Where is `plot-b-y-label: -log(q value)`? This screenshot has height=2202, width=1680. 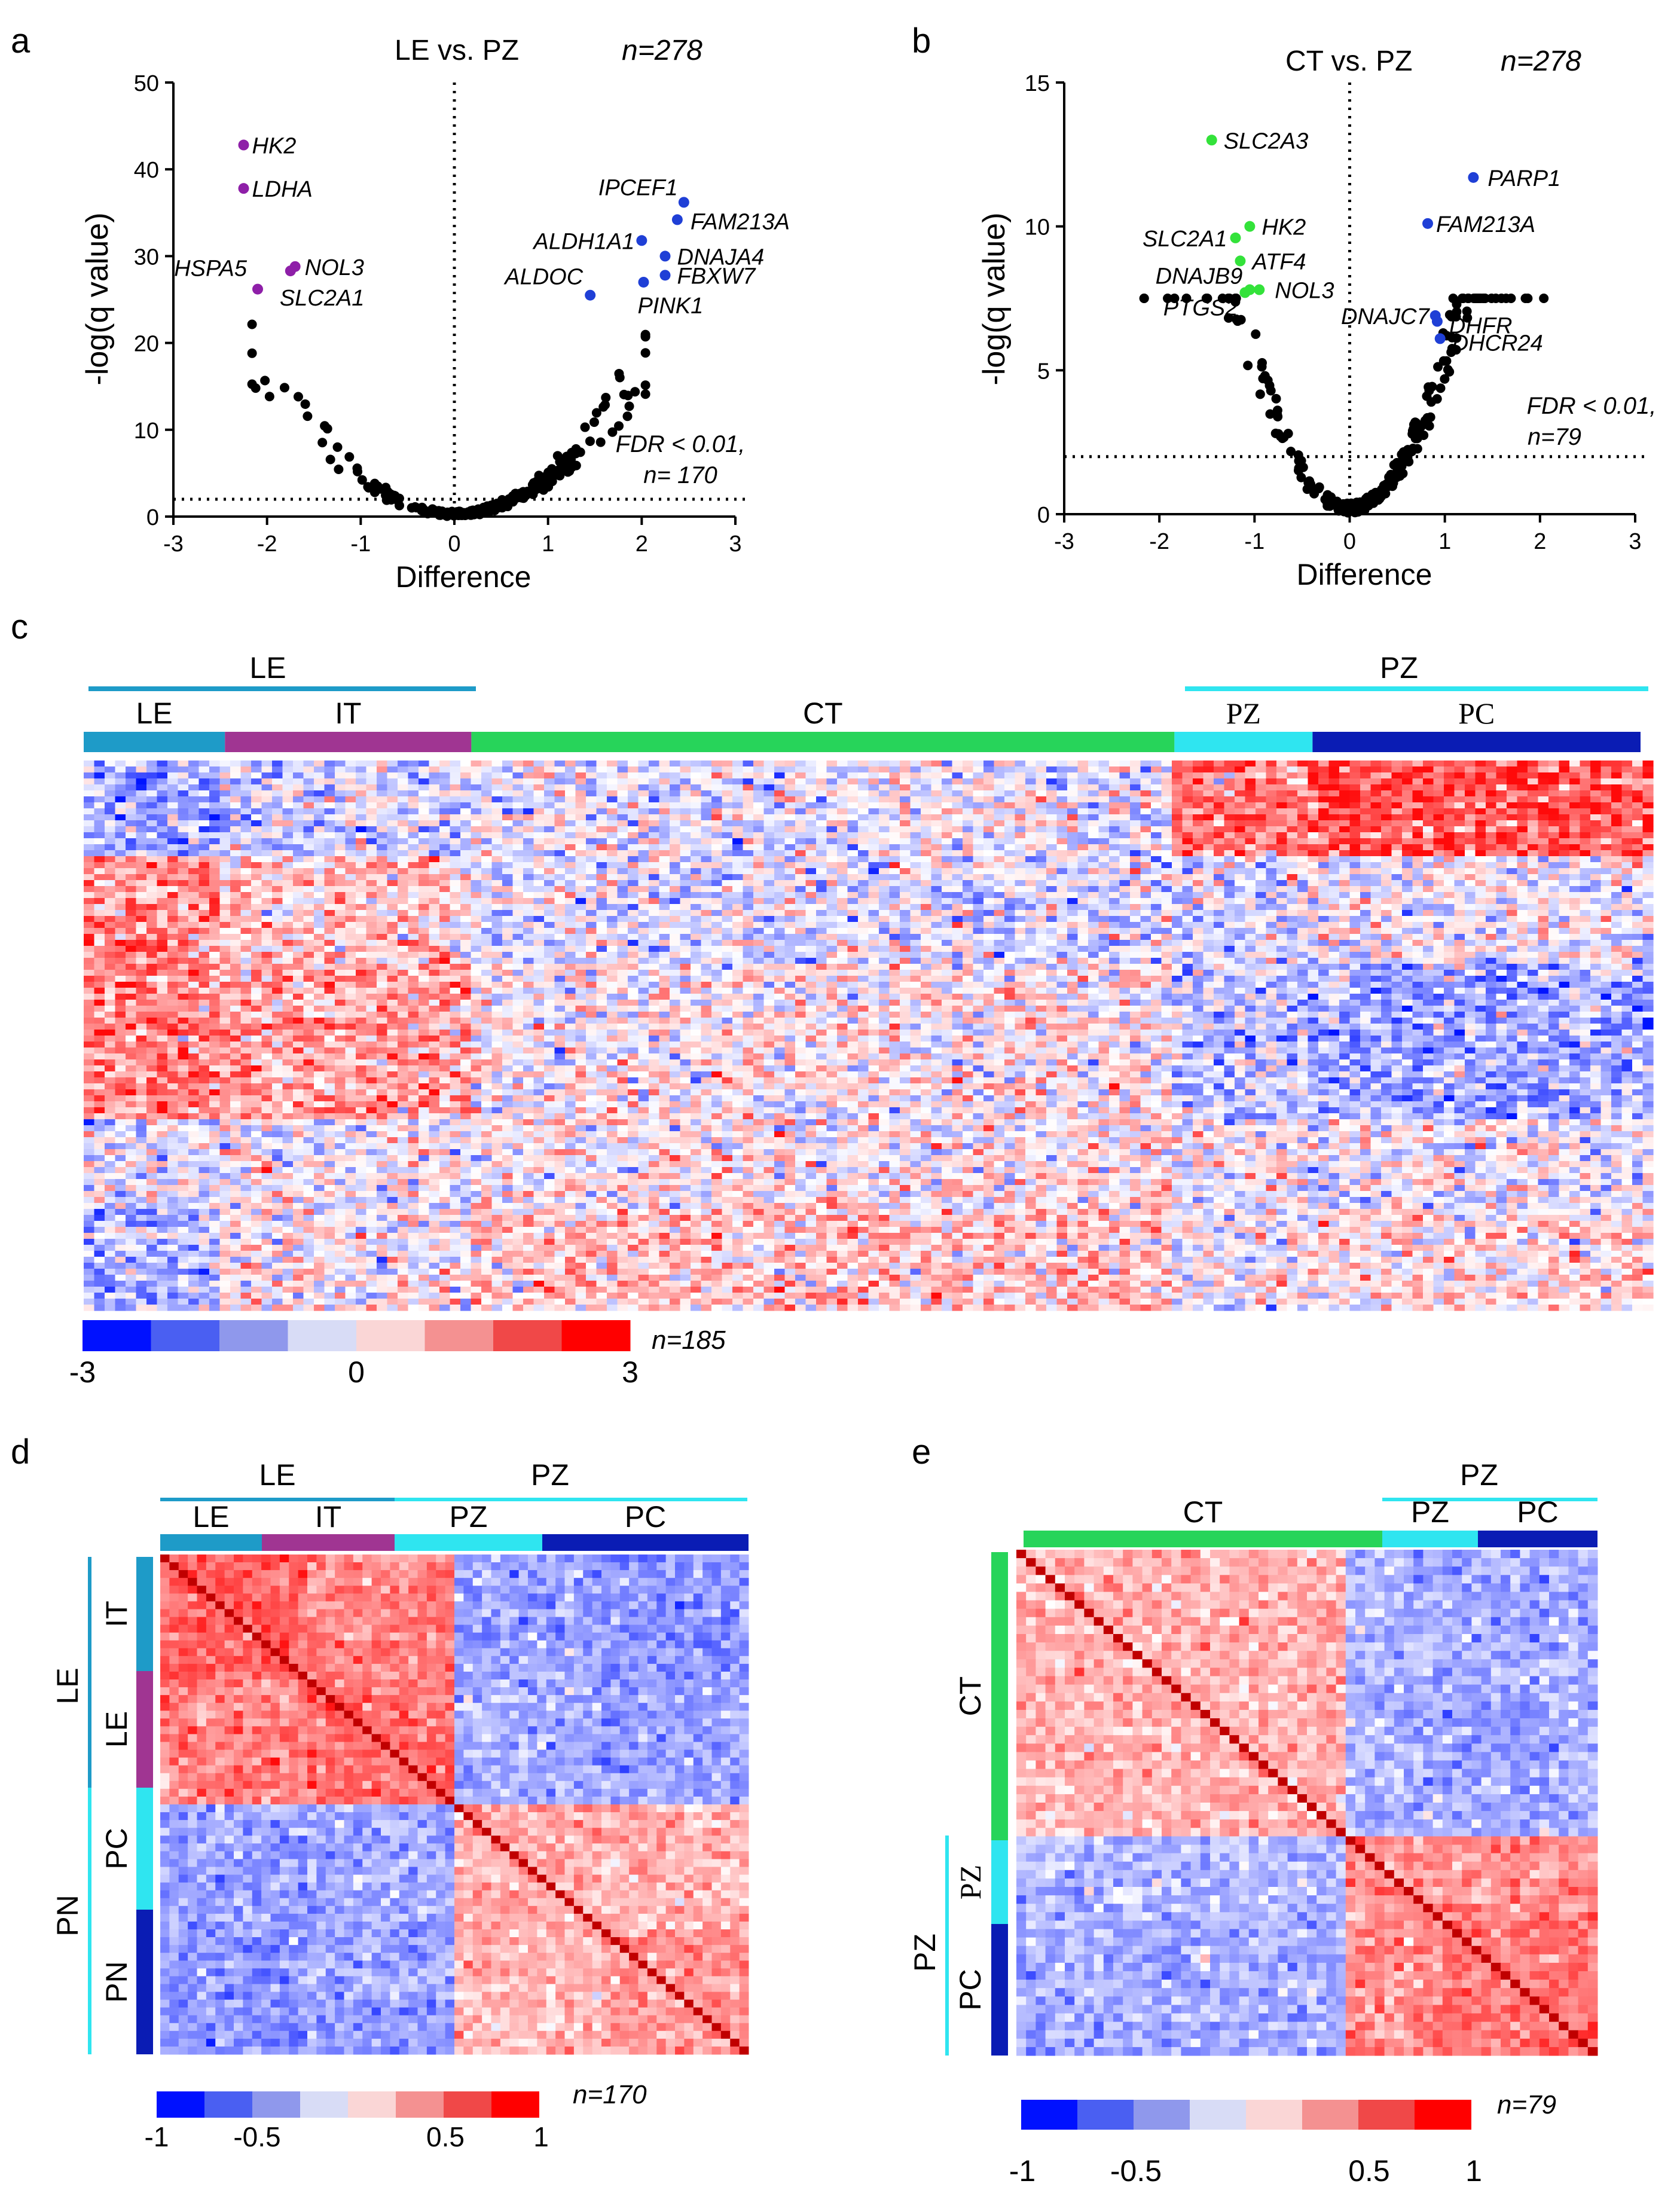
plot-b-y-label: -log(q value) is located at coordinates (994, 298).